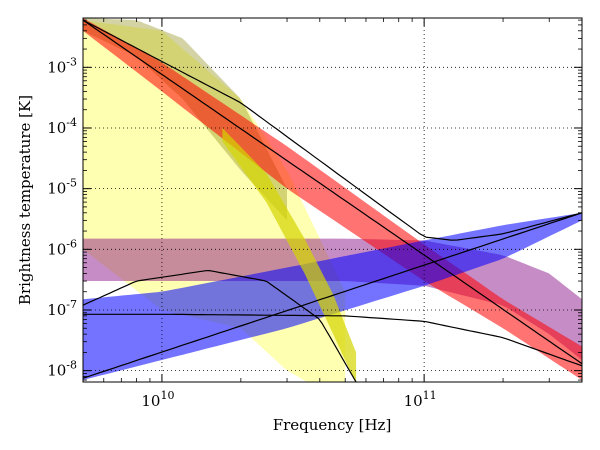  What do you see at coordinates (62, 126) in the screenshot?
I see `y-tick-label-4: 10⁻⁴` at bounding box center [62, 126].